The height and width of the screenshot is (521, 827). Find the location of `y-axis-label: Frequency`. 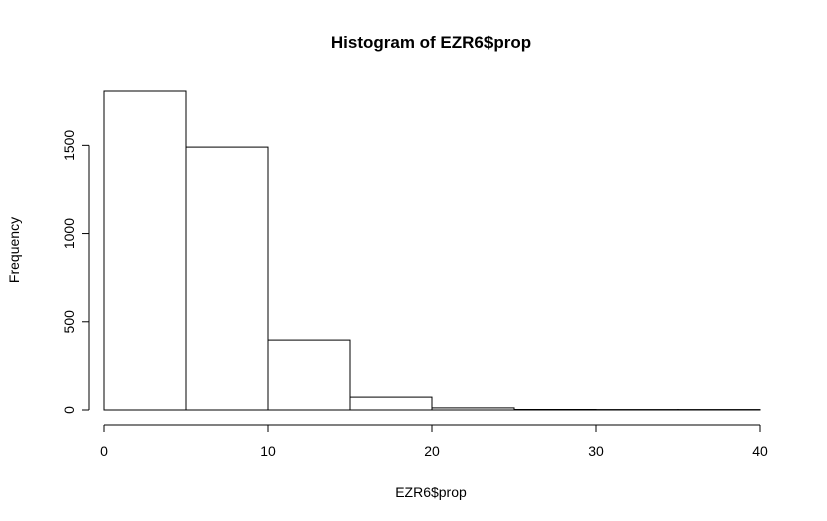

y-axis-label: Frequency is located at coordinates (14, 250).